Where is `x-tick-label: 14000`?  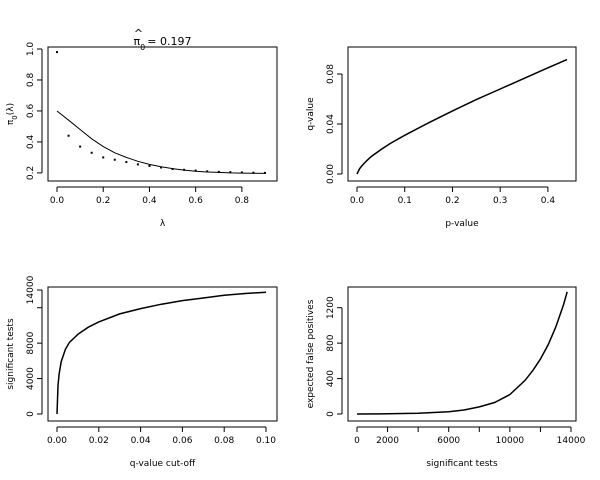
x-tick-label: 14000 is located at coordinates (571, 441).